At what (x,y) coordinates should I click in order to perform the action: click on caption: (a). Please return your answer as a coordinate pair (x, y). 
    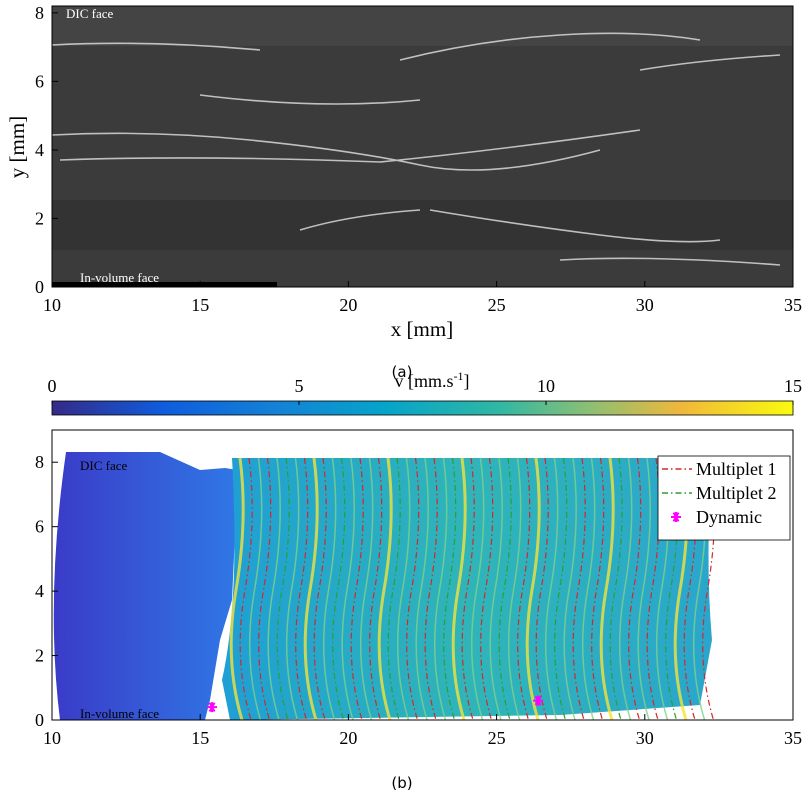
    Looking at the image, I should click on (402, 372).